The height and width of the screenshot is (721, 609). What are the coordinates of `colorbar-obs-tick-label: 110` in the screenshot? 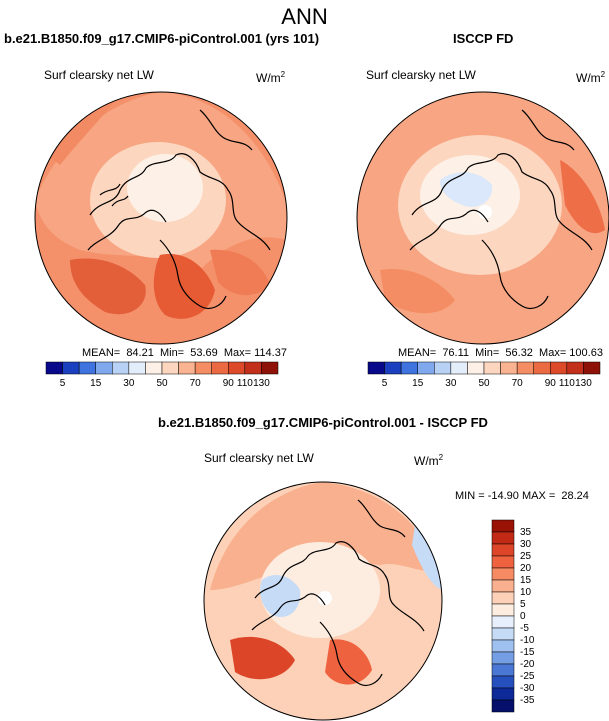 It's located at (567, 383).